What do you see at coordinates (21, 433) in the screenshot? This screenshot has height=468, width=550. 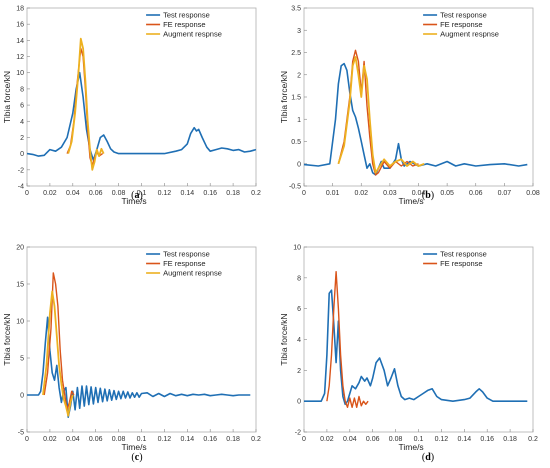 I see `y-tick-label: -5` at bounding box center [21, 433].